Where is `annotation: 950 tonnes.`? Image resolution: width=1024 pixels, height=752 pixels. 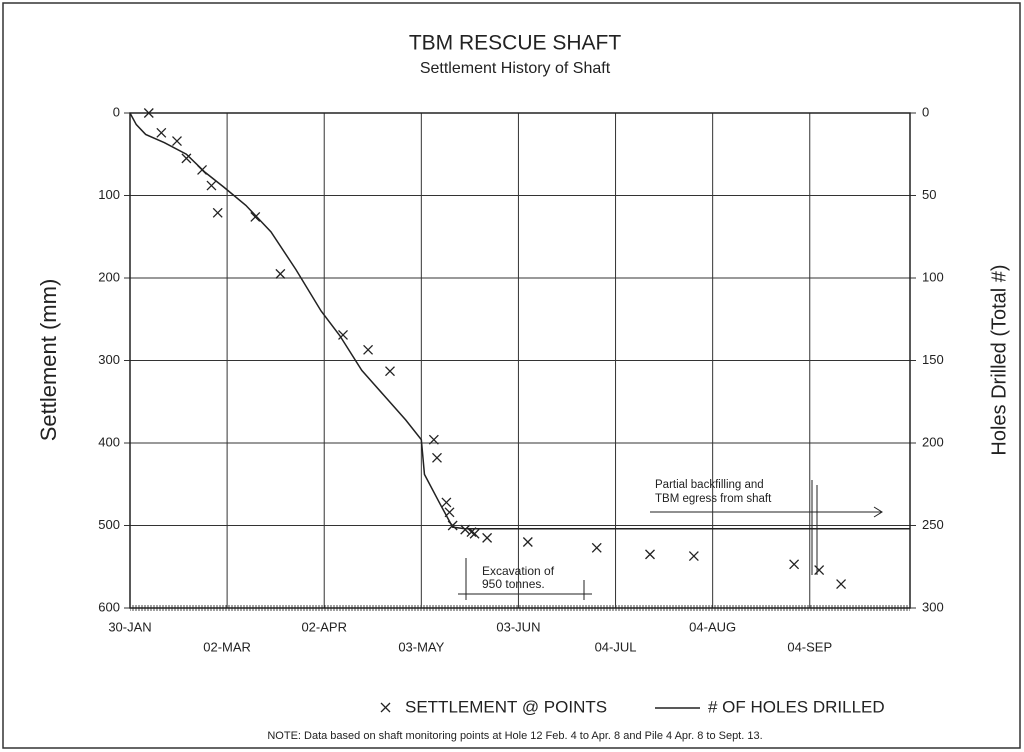
annotation: 950 tonnes. is located at coordinates (513, 584).